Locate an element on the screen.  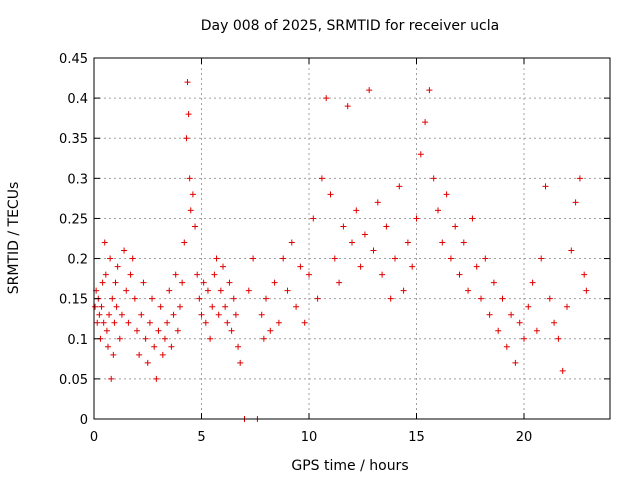
x-tick-label: 20 is located at coordinates (524, 437).